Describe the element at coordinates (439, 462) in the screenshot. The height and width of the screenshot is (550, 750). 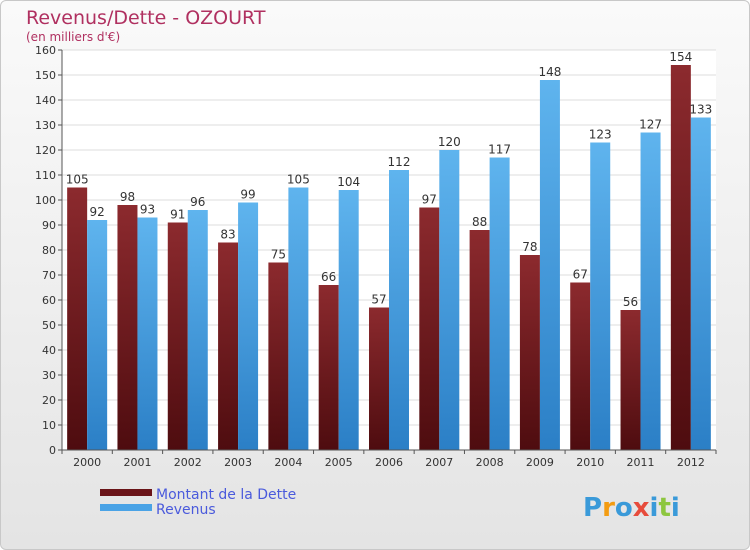
I see `x-tick-label: 2007` at that location.